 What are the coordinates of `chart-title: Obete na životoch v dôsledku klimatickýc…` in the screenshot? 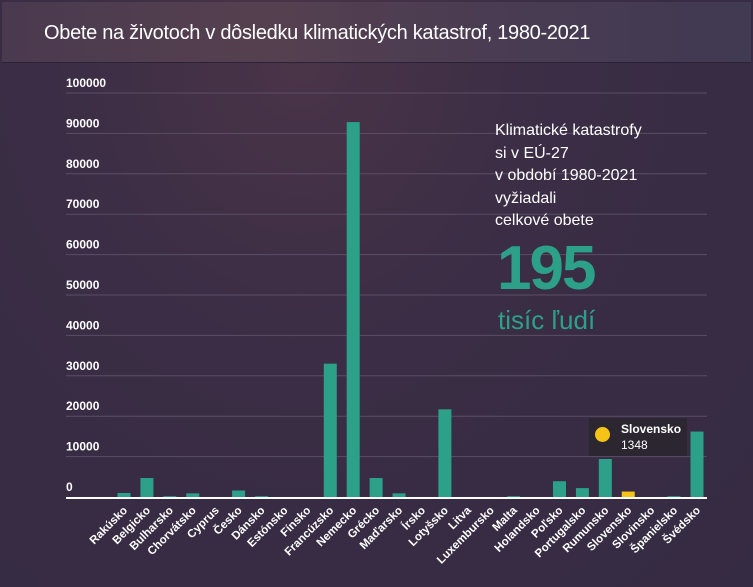 It's located at (317, 33).